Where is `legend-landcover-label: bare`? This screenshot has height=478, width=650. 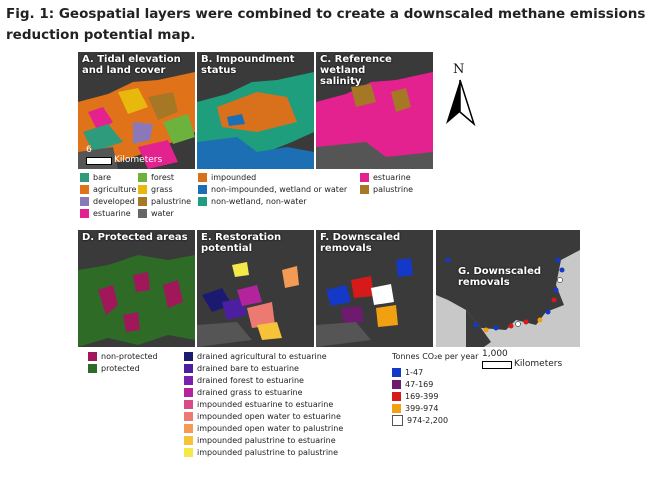
legend-landcover-label: bare is located at coordinates (102, 177).